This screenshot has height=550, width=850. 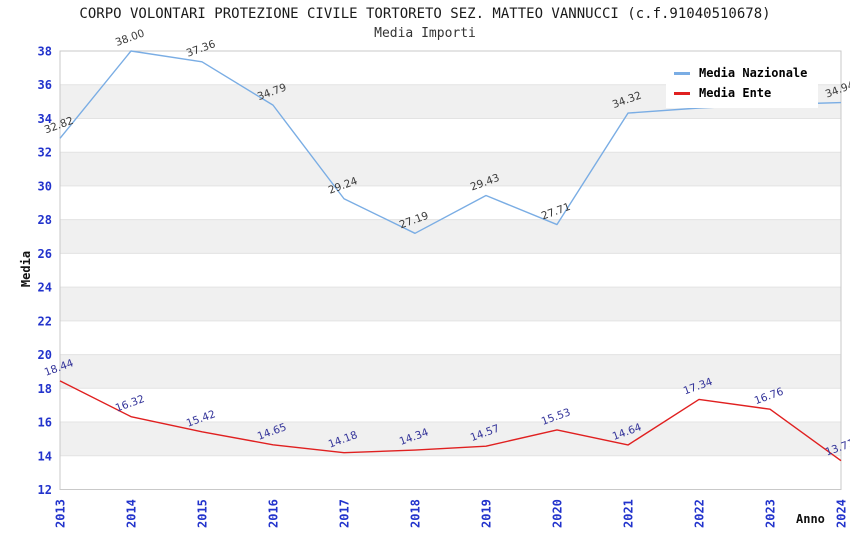 I want to click on y-tick-label: 18, so click(x=45, y=389).